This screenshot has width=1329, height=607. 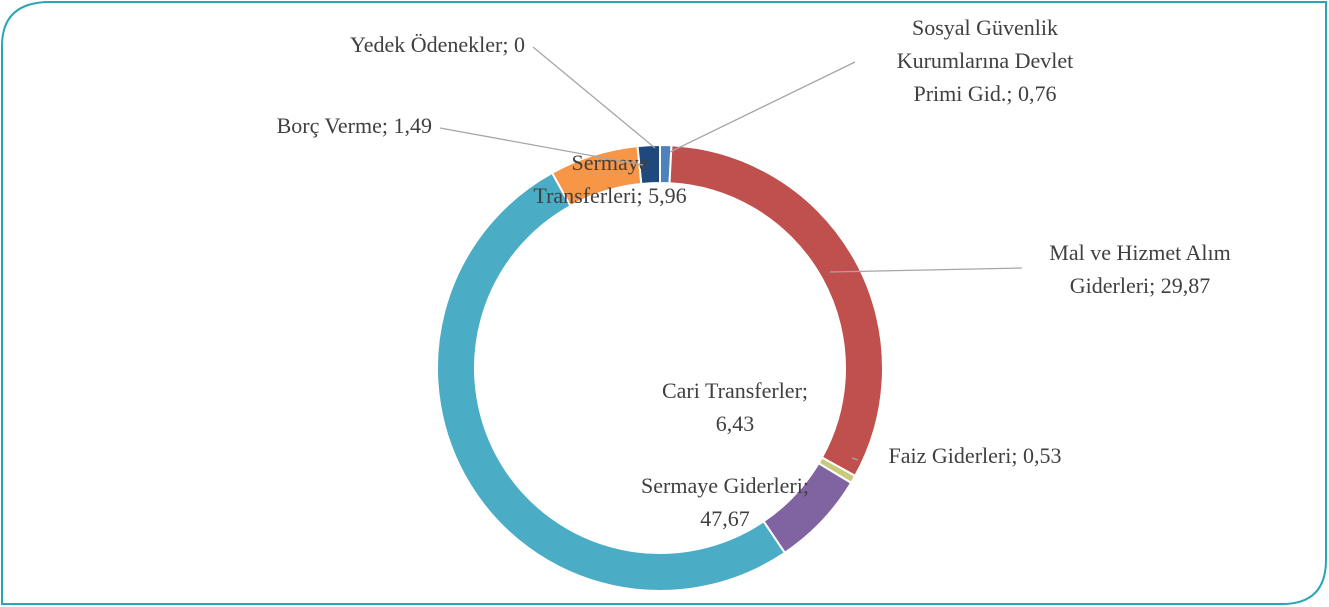 I want to click on data-label: Giderleri; 29,87, so click(x=1140, y=285).